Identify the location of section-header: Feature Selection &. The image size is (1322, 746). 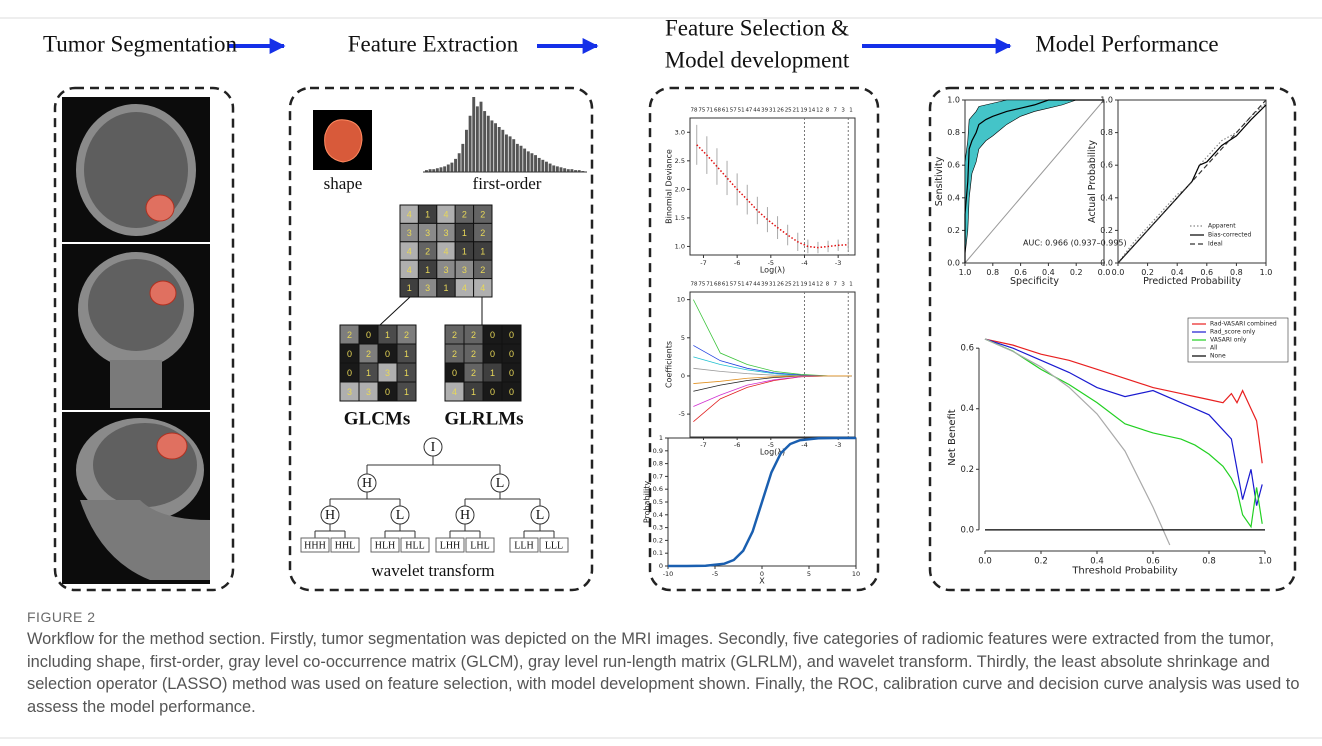
(757, 27).